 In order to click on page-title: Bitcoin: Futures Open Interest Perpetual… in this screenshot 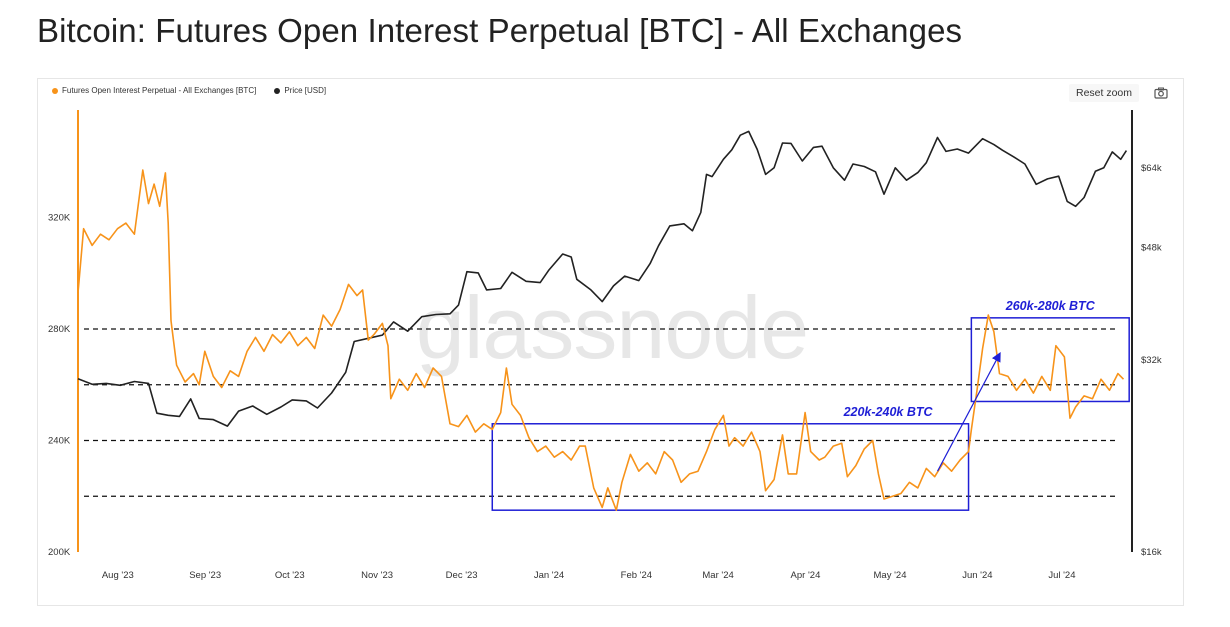, I will do `click(500, 30)`.